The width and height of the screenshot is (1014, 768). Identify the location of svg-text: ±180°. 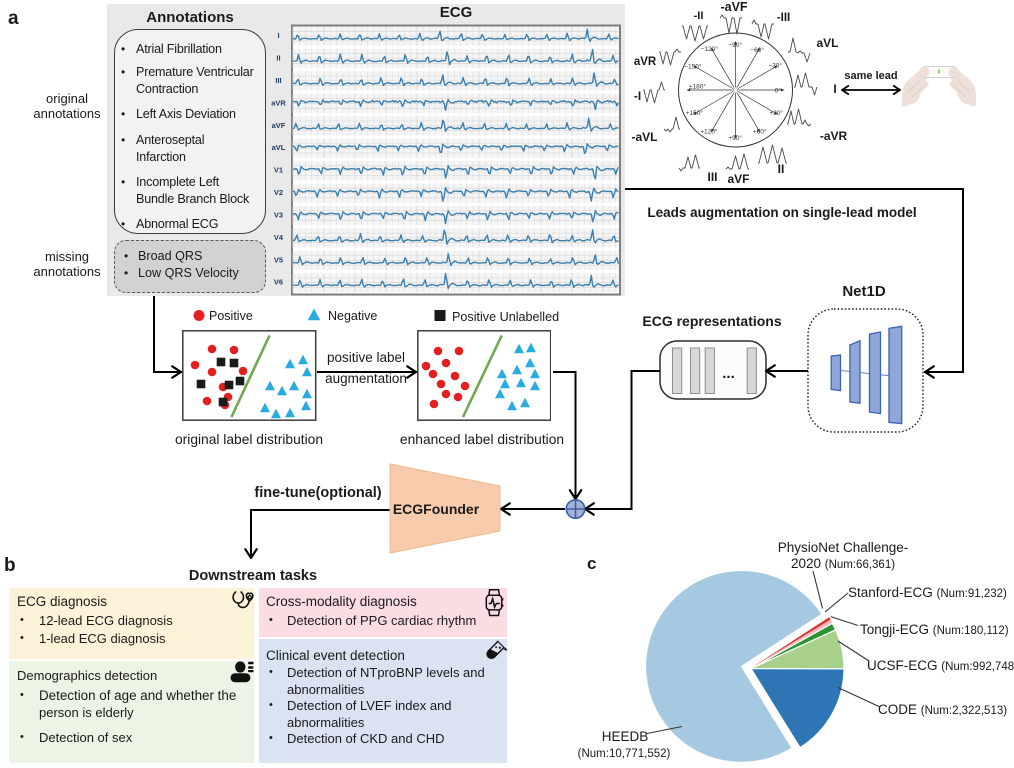
(697, 87).